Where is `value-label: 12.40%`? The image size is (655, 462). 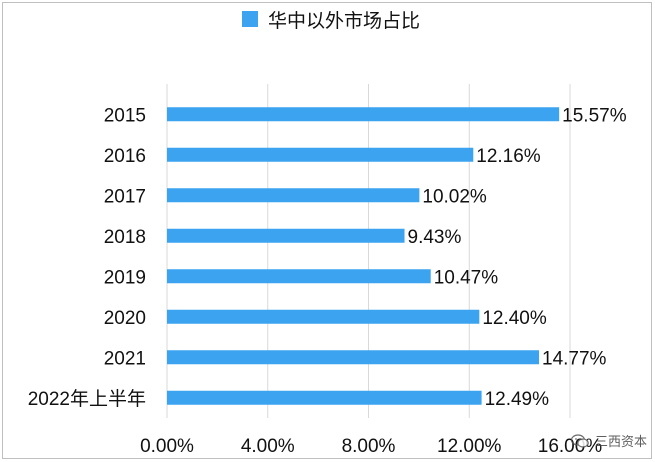
value-label: 12.40% is located at coordinates (514, 318).